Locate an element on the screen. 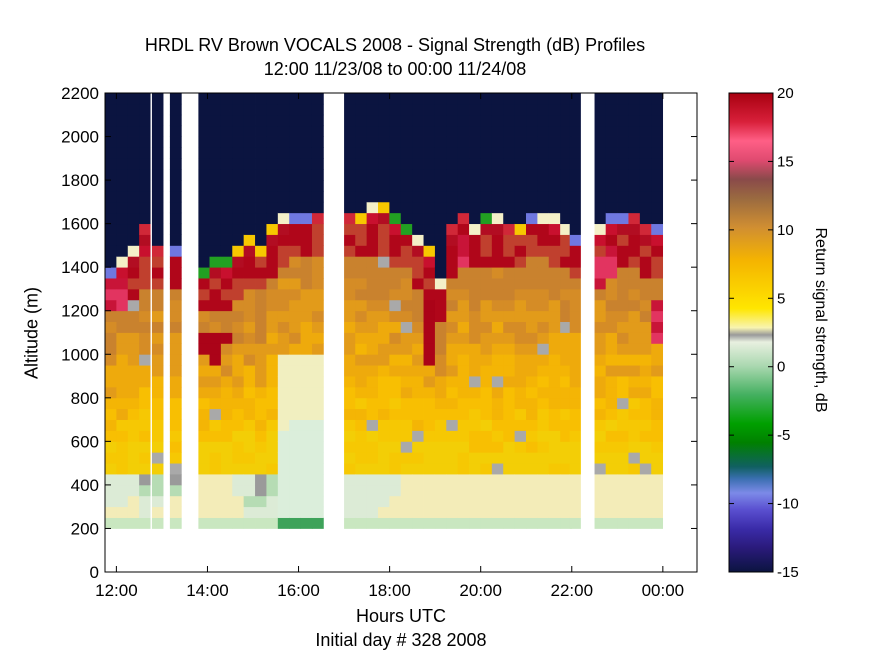 The image size is (875, 656). data-gap is located at coordinates (168, 332).